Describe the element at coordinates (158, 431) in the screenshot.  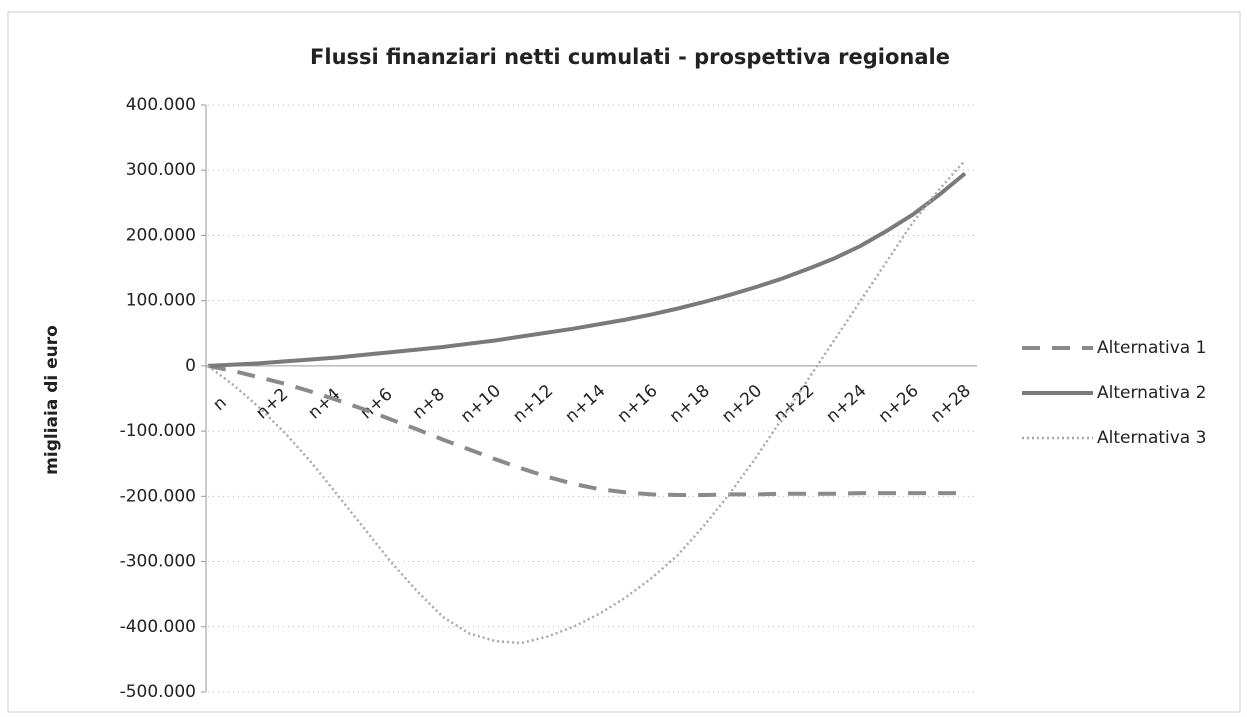
I see `y-tick-label: -100.000` at that location.